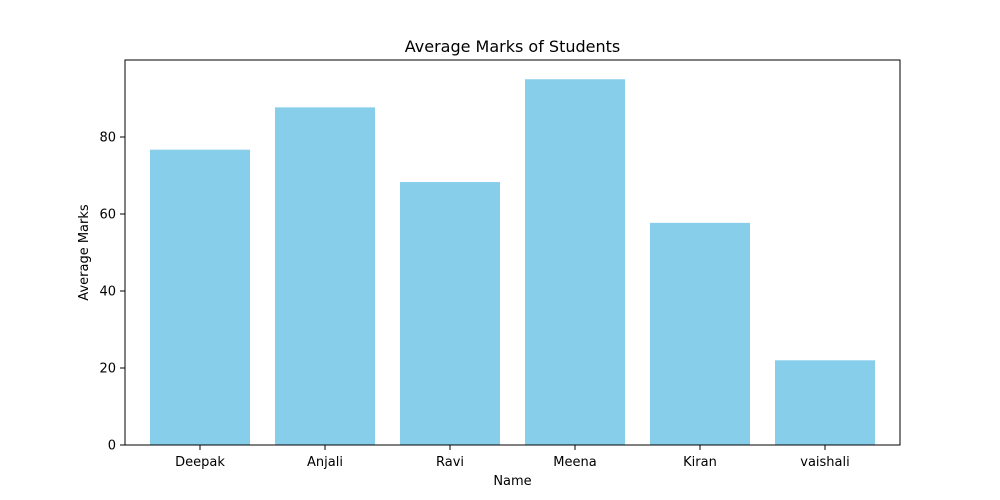  I want to click on x-tick-label: Meena, so click(574, 462).